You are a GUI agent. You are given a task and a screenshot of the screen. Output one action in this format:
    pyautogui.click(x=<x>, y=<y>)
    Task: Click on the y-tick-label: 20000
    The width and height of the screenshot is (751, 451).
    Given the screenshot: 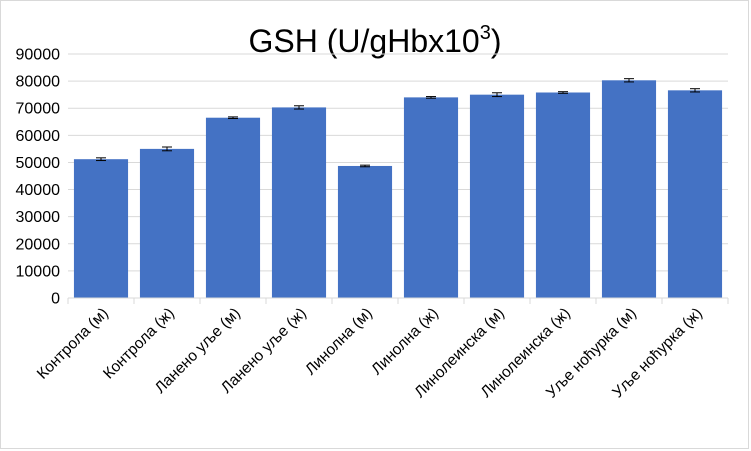 What is the action you would take?
    pyautogui.click(x=38, y=244)
    